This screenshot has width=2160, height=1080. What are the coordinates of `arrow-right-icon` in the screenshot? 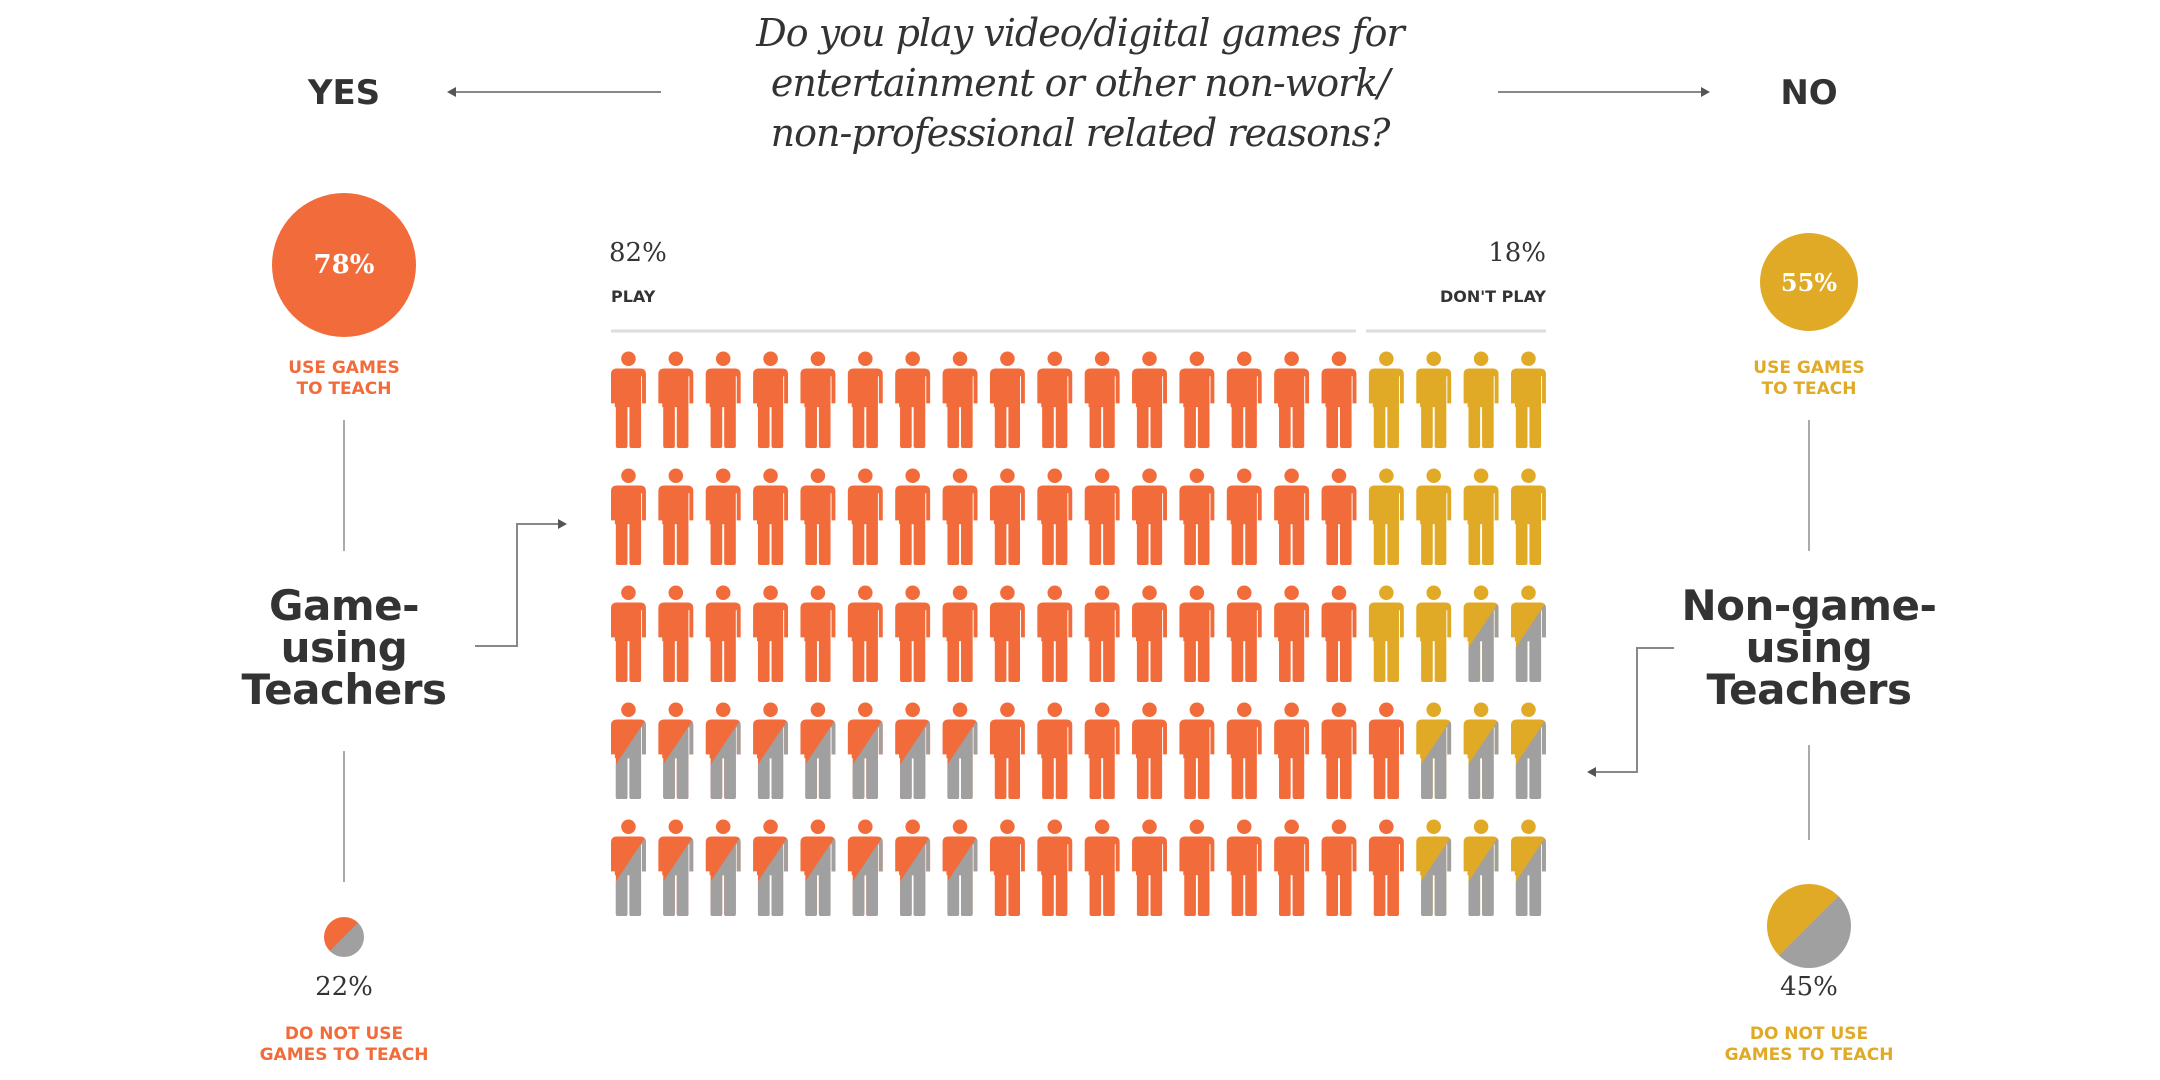 It's located at (1705, 92).